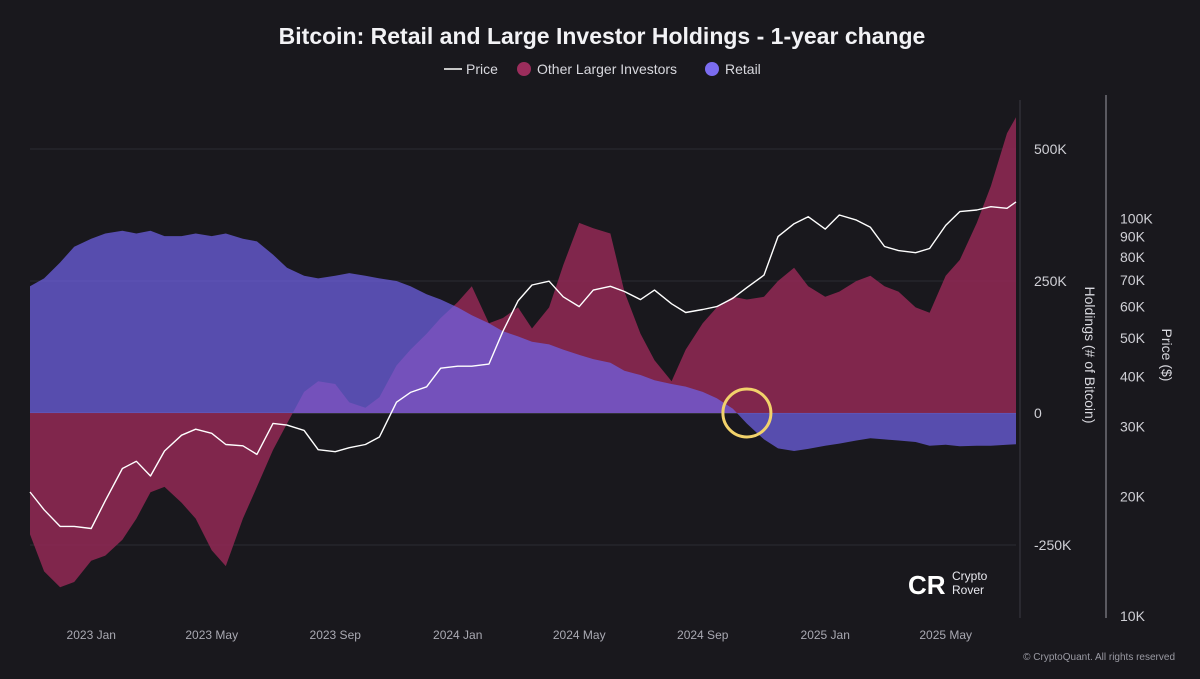 The image size is (1200, 679). What do you see at coordinates (211, 635) in the screenshot?
I see `x-tick-2023-May: 2023 May` at bounding box center [211, 635].